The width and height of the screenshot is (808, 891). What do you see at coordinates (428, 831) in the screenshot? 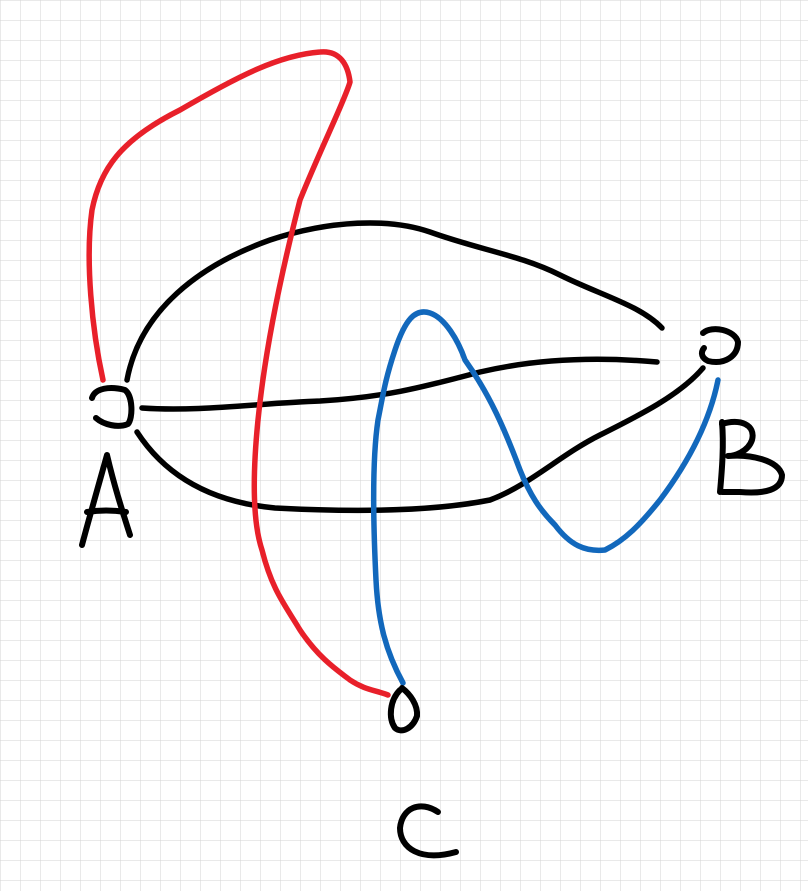
I see `label-c` at bounding box center [428, 831].